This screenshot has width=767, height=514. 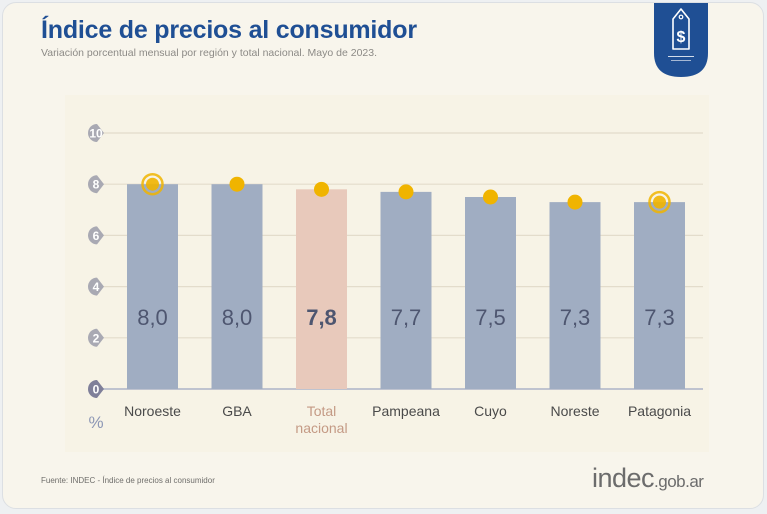 What do you see at coordinates (229, 30) in the screenshot?
I see `chart-title: Índice de precios al consumidor` at bounding box center [229, 30].